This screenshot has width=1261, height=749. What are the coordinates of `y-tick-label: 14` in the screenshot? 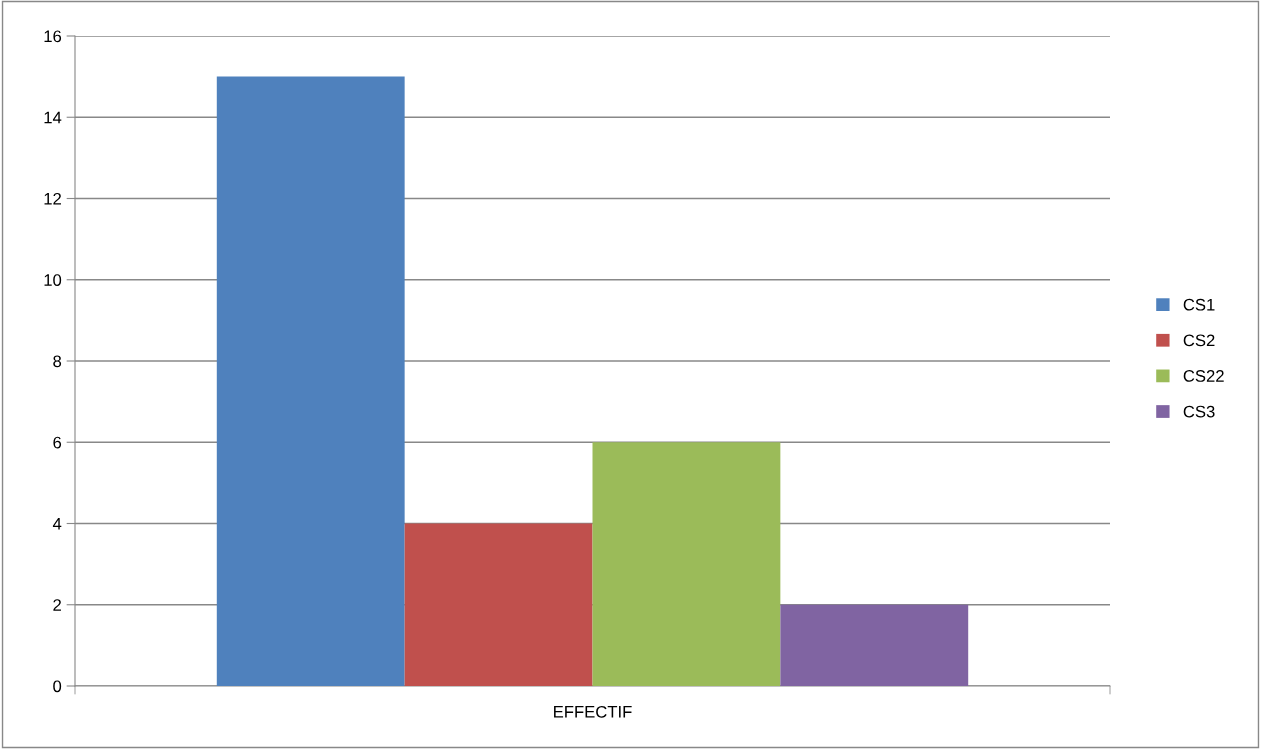 It's located at (53, 117).